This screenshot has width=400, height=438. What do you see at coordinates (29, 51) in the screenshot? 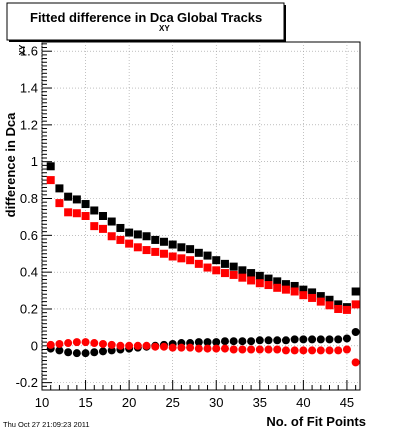
I see `y-tick-label: 1.6` at bounding box center [29, 51].